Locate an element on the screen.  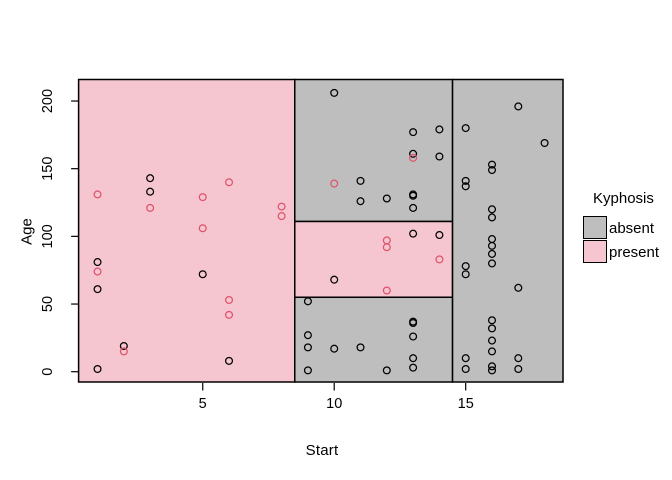
x-tick-label: 15 is located at coordinates (466, 404).